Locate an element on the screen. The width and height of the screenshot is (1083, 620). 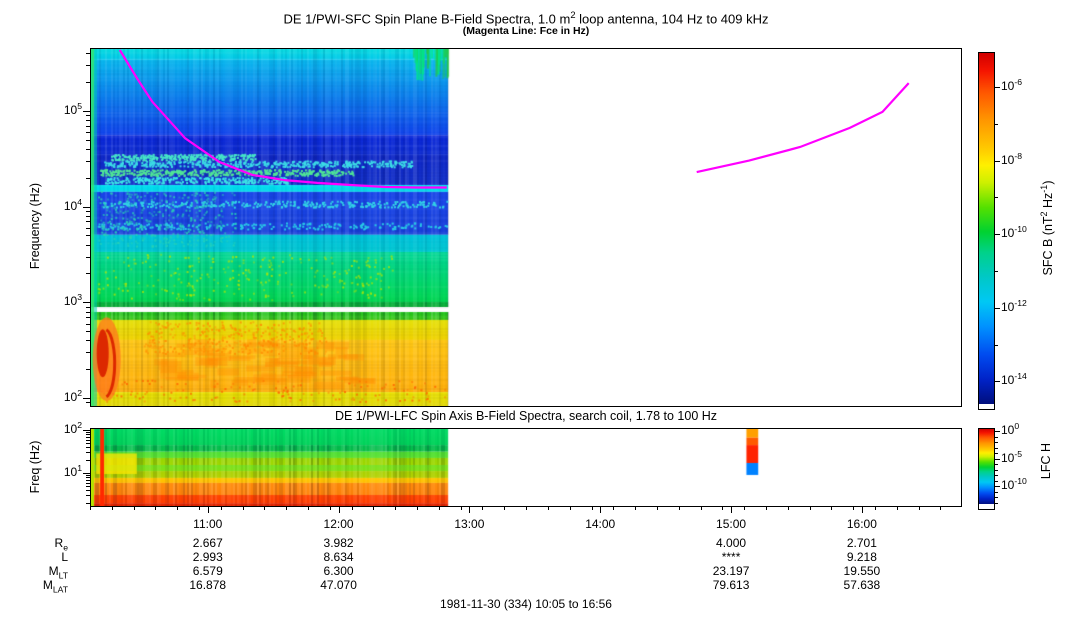
ephemeris-value: 9.218 is located at coordinates (861, 557).